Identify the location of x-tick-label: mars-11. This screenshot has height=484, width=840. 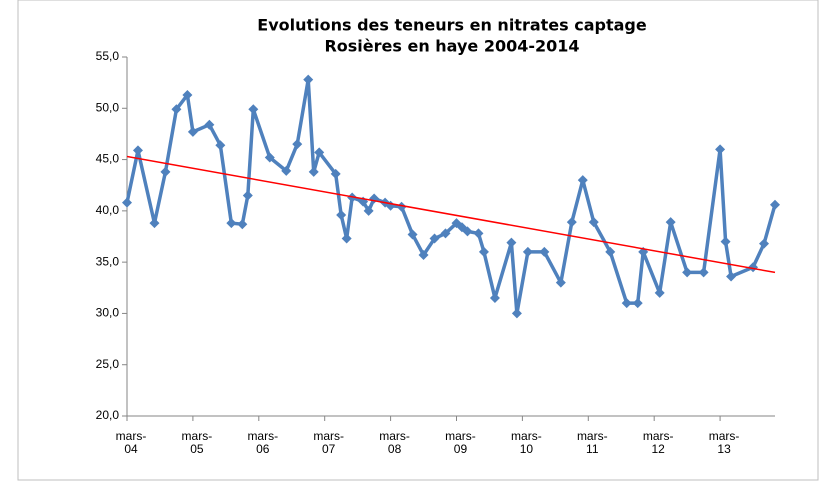
(592, 442).